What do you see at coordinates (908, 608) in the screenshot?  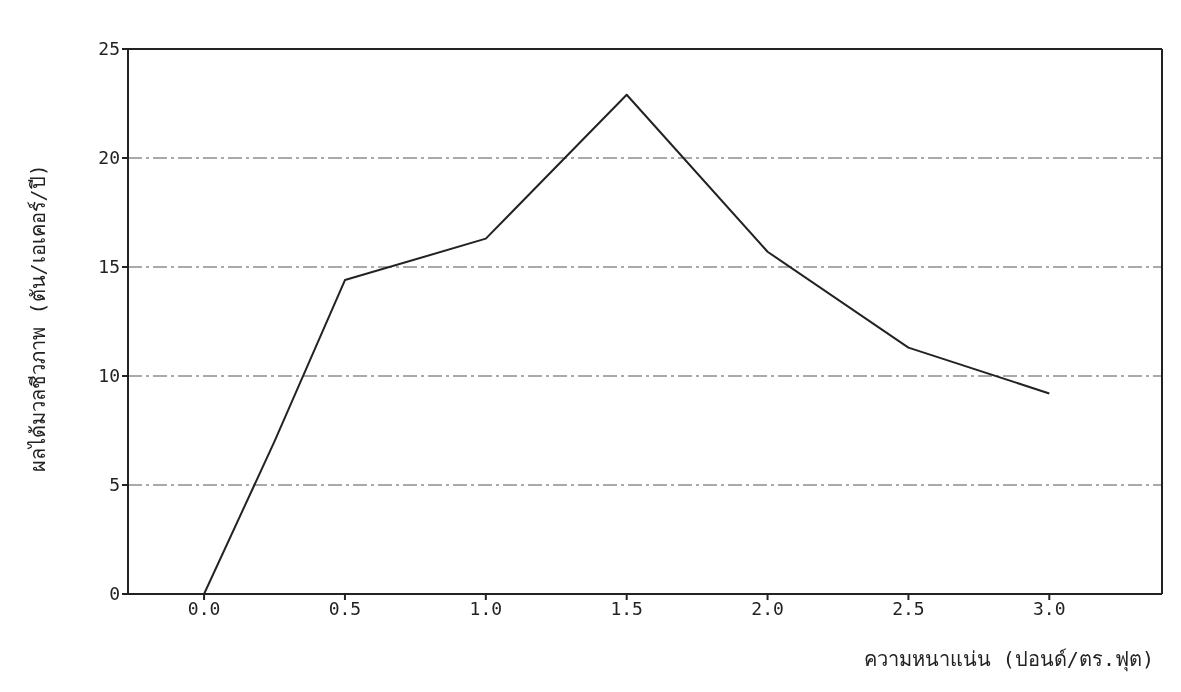 I see `x-tick-label: 2.5` at bounding box center [908, 608].